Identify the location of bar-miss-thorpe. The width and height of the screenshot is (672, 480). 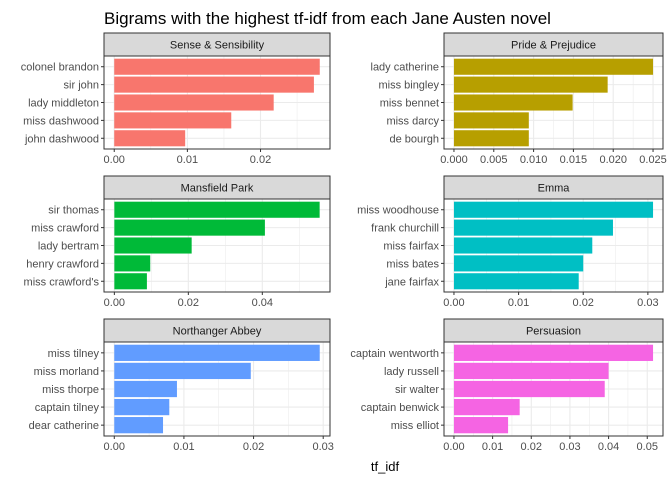
(145, 389).